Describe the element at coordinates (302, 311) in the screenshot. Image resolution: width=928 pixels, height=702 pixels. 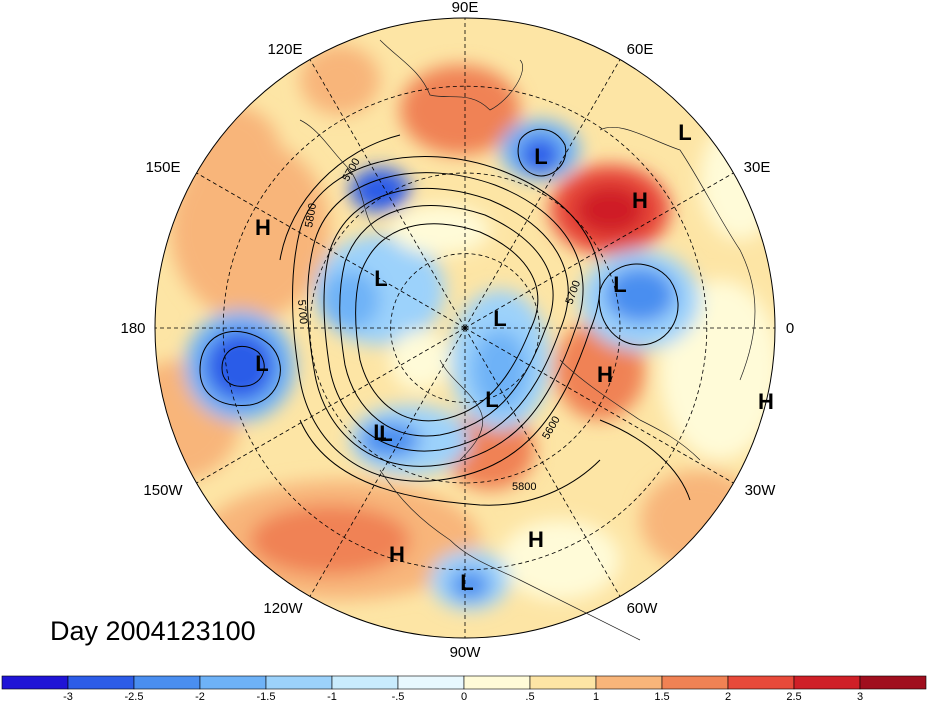
I see `contour-value-label: 5700` at that location.